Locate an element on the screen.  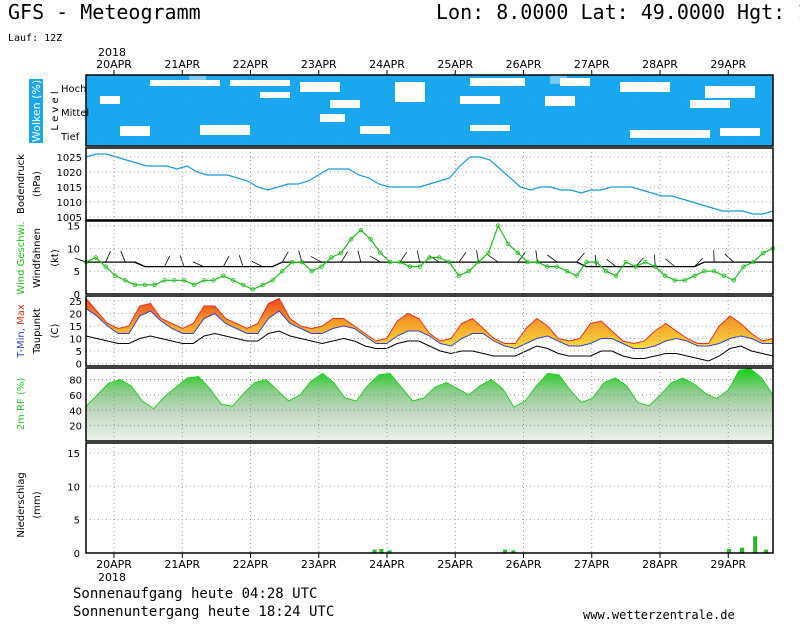
temperature-unit-label: (C) is located at coordinates (55, 331).